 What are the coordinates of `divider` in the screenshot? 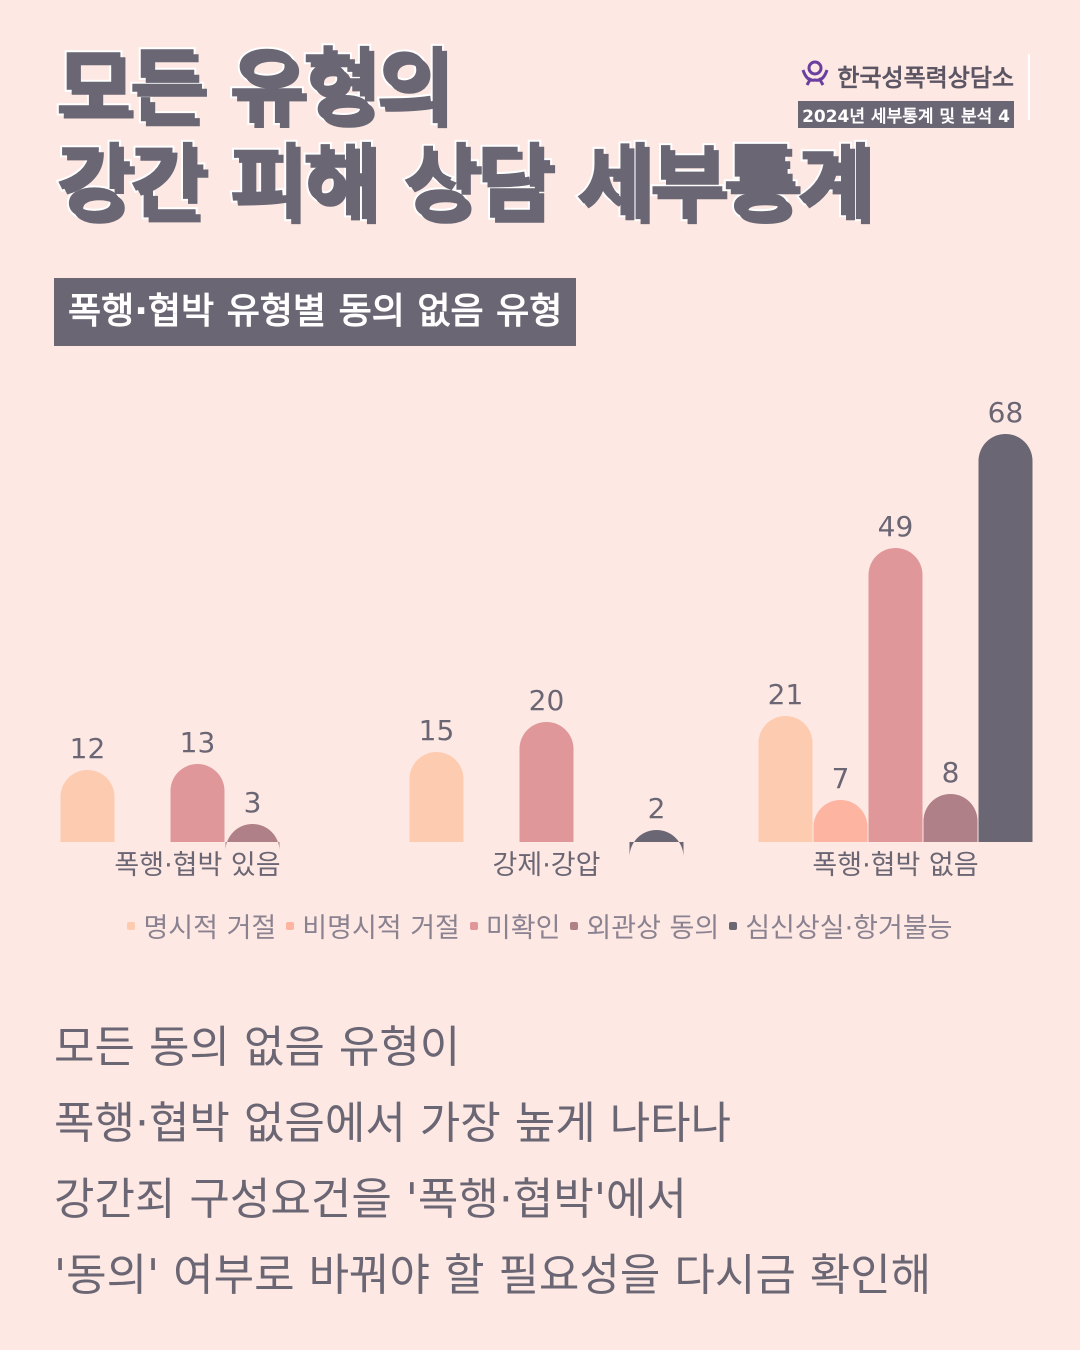 It's located at (1029, 87).